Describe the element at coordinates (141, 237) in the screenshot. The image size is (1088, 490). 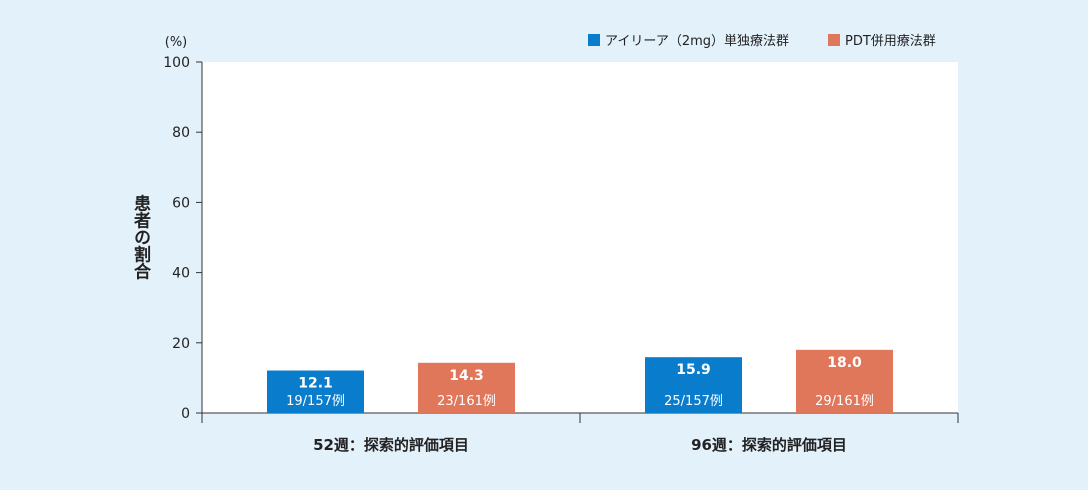
I see `y-axis-label: 患者の割合` at that location.